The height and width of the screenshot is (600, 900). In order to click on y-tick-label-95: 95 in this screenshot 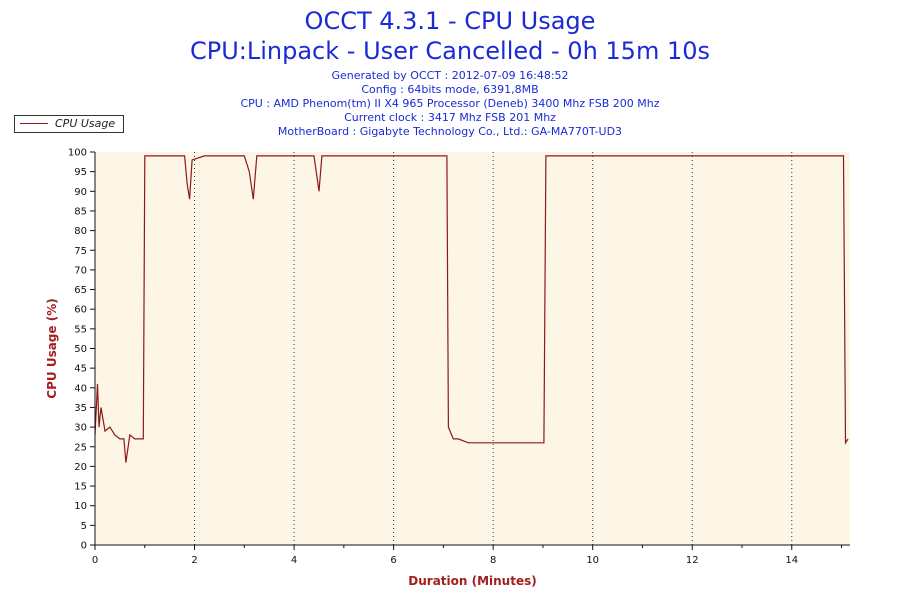, I will do `click(80, 172)`.